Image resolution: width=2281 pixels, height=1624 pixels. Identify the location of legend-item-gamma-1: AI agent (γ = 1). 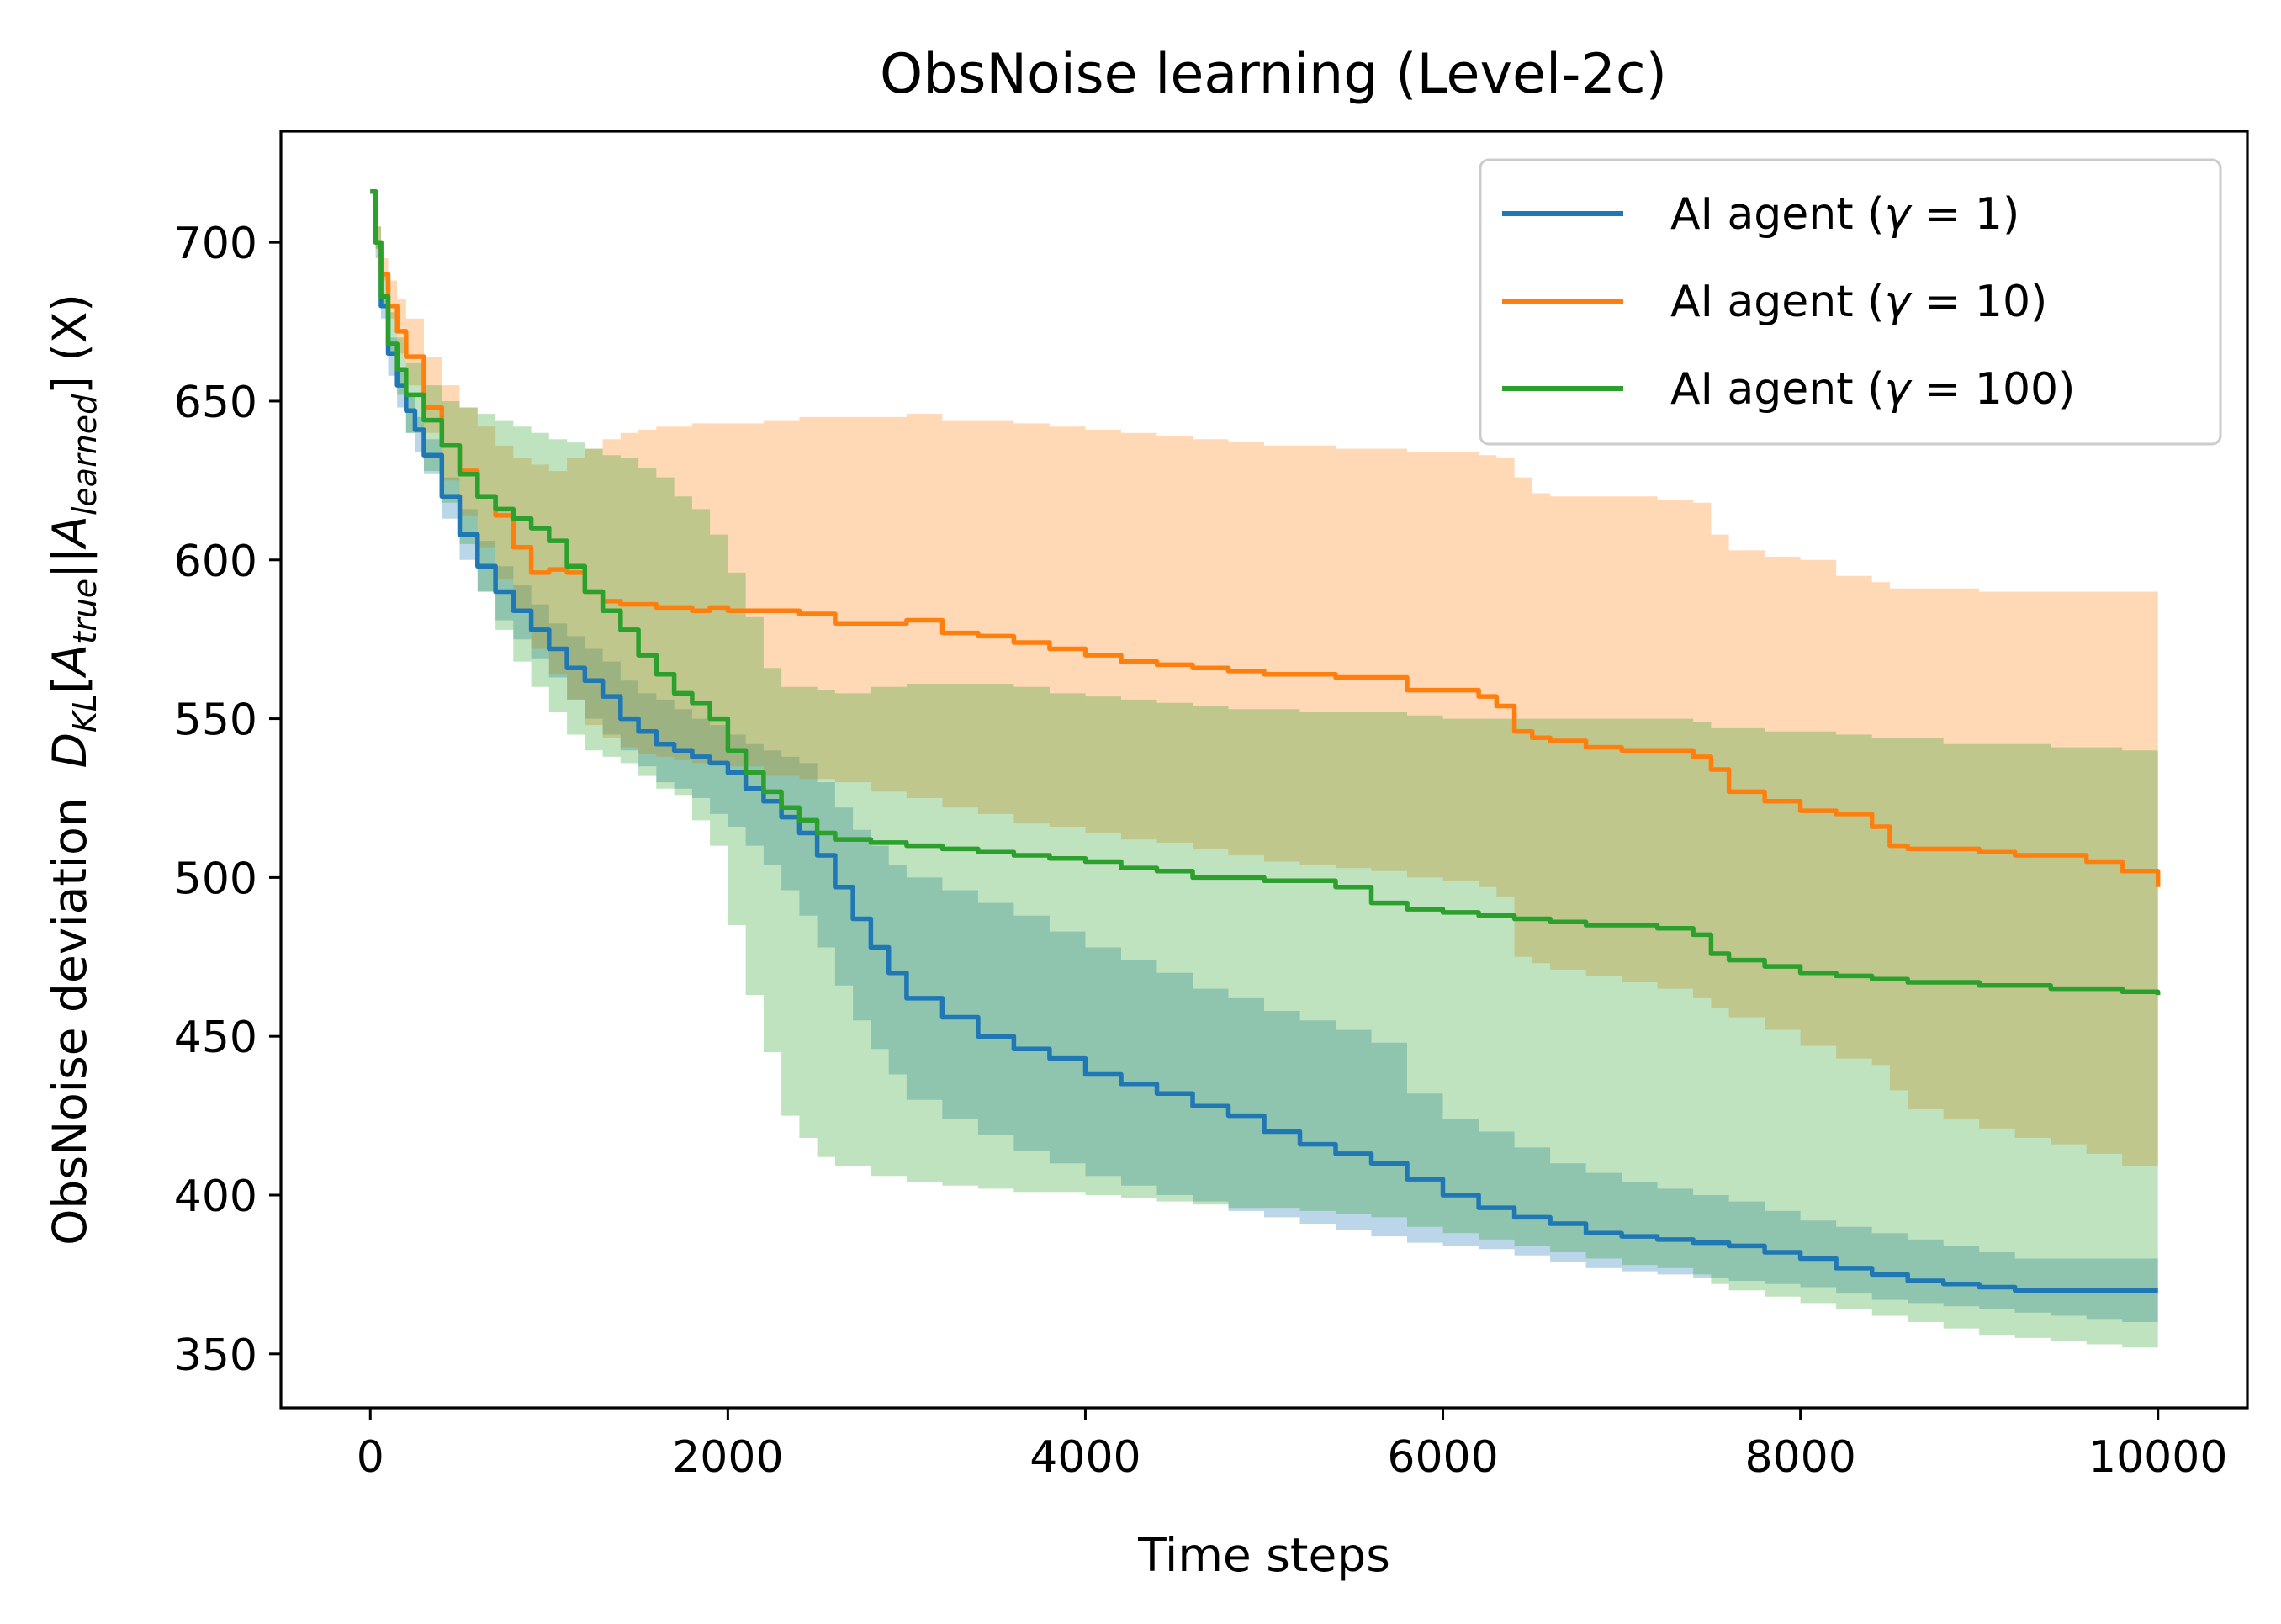
(1760, 214).